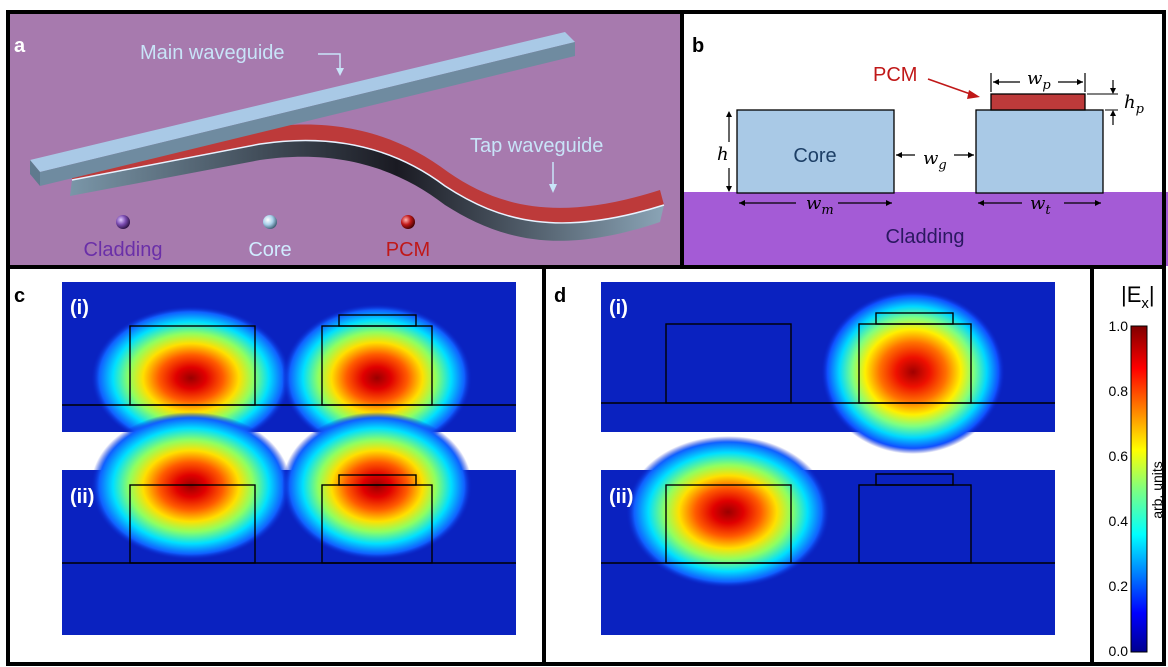 This screenshot has width=1168, height=667. I want to click on panel-b: b PCM Core Cladding h wm wg wt wp, so click(925, 150).